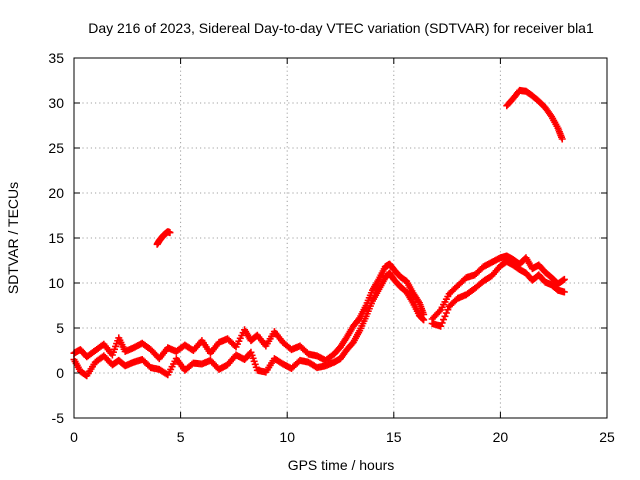  Describe the element at coordinates (56, 58) in the screenshot. I see `y-tick-label: 35` at that location.